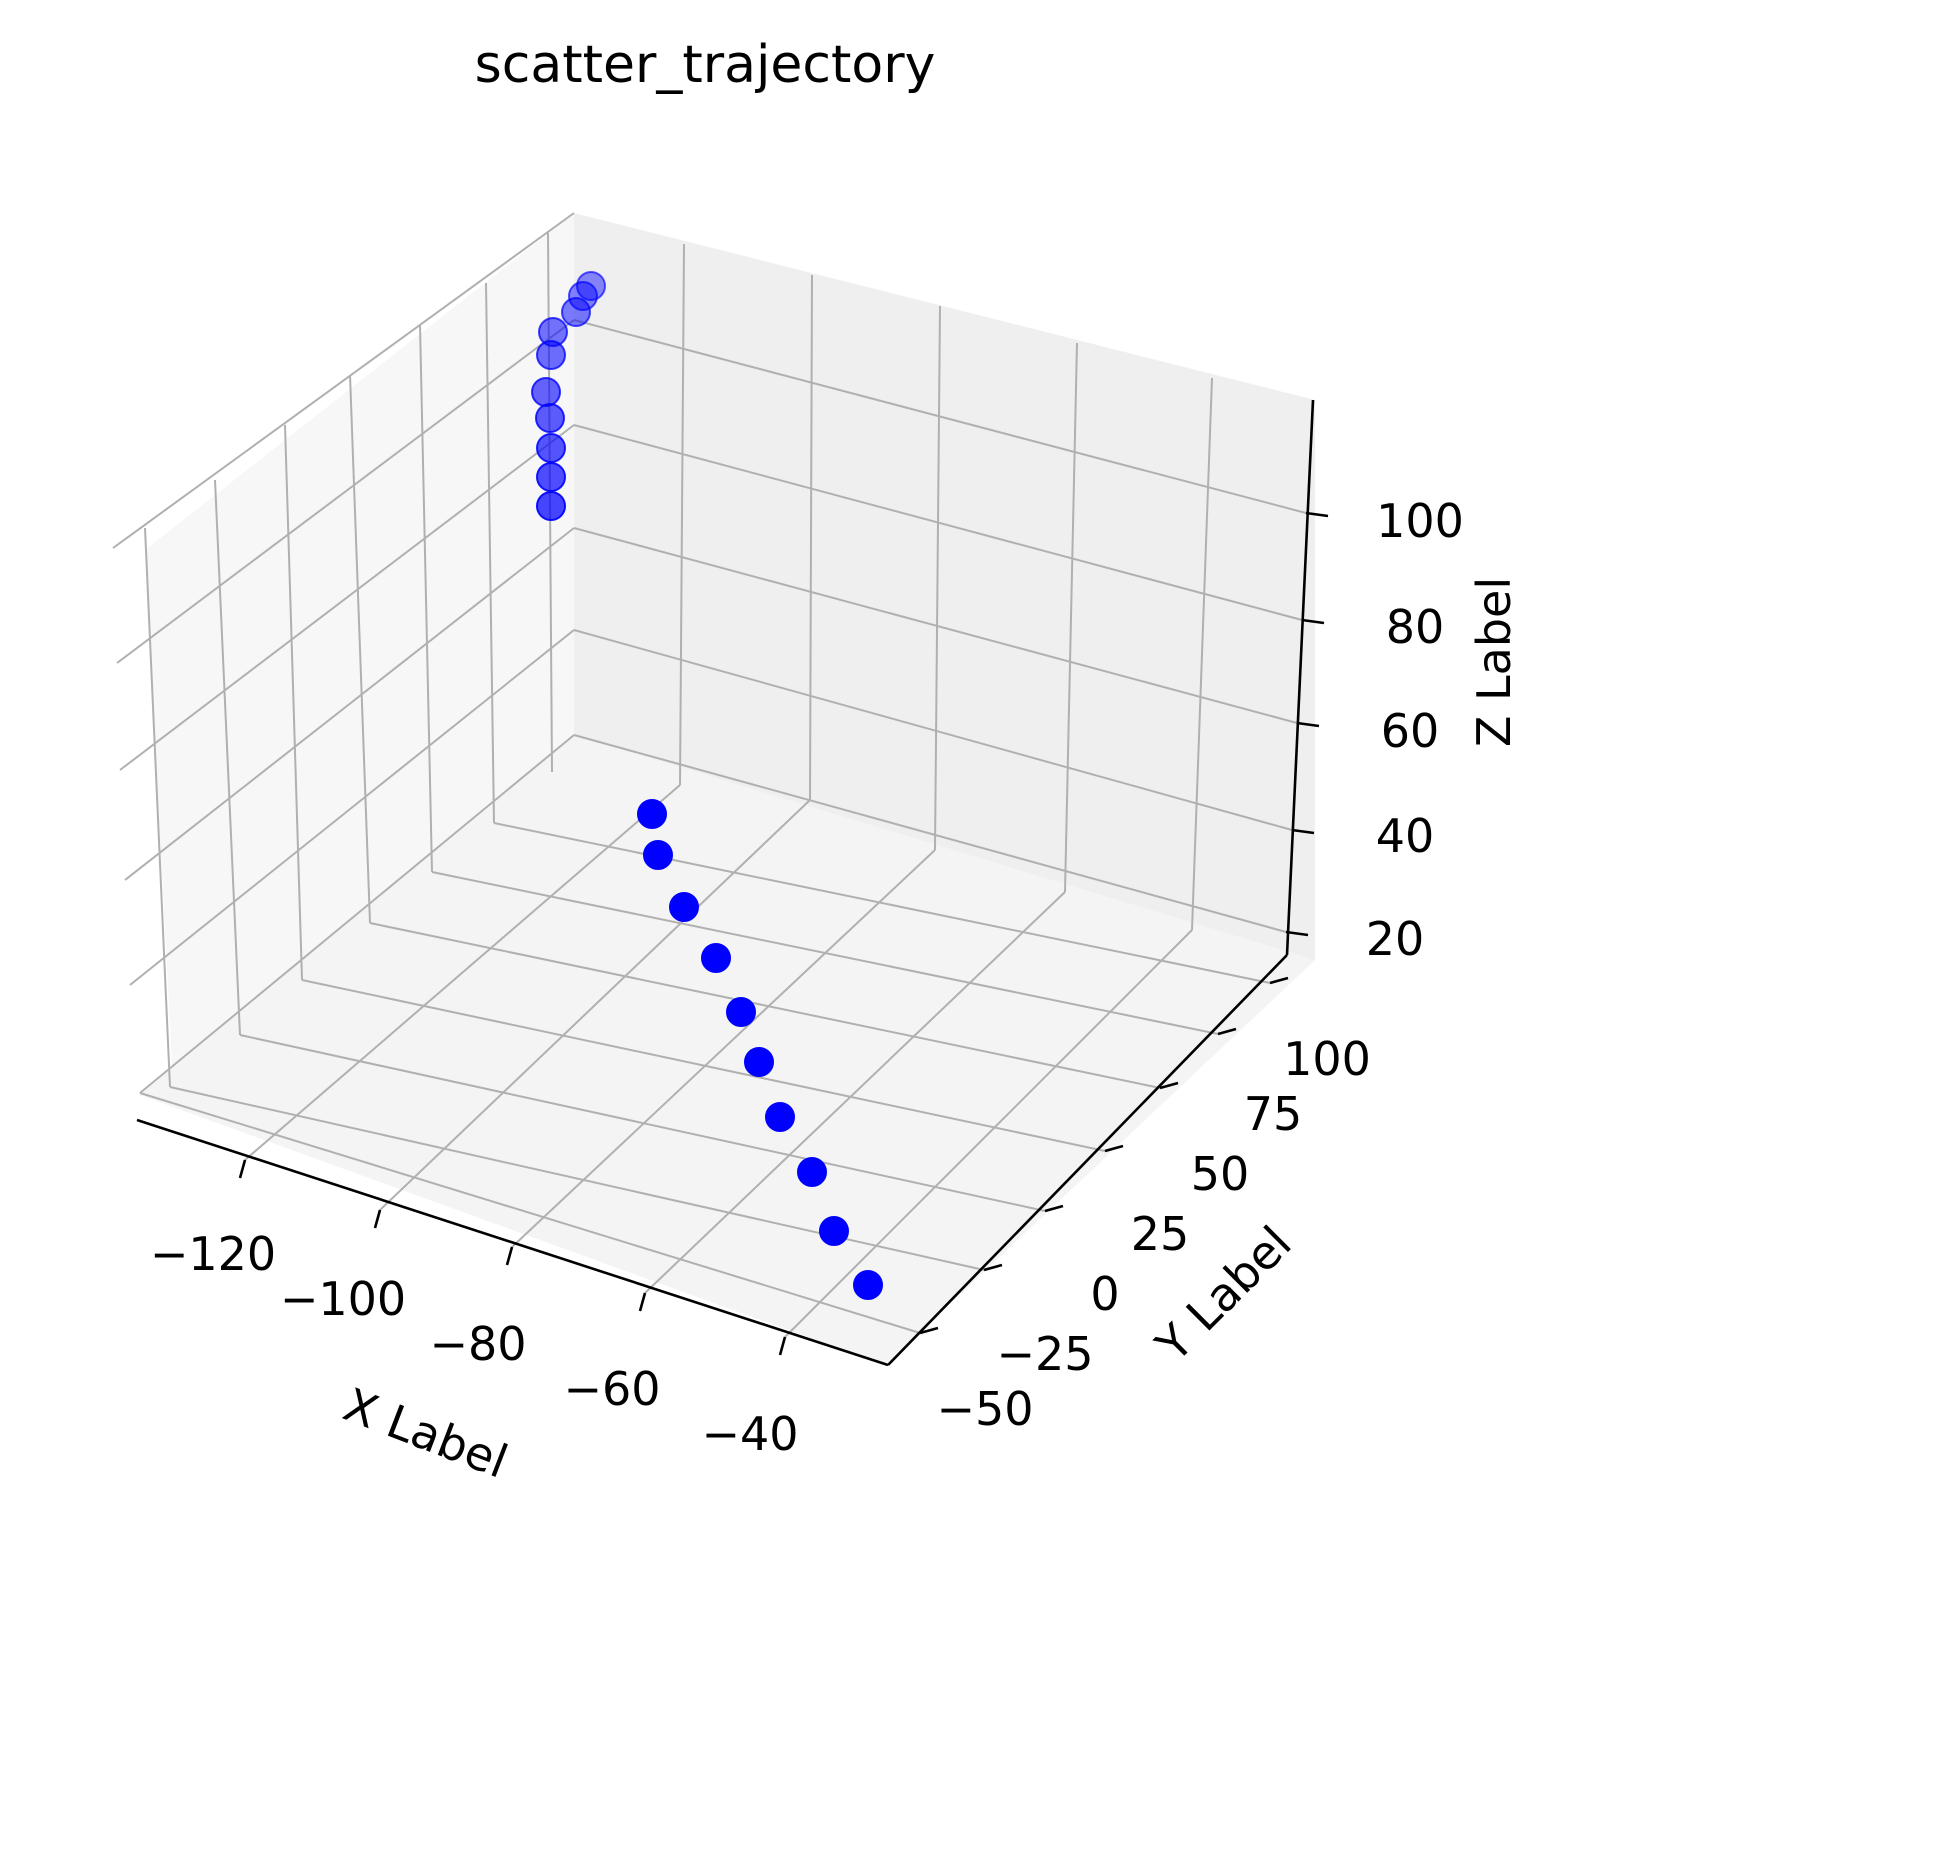 This screenshot has width=1949, height=1871. Describe the element at coordinates (749, 1434) in the screenshot. I see `x-tick-label-4: −40` at that location.